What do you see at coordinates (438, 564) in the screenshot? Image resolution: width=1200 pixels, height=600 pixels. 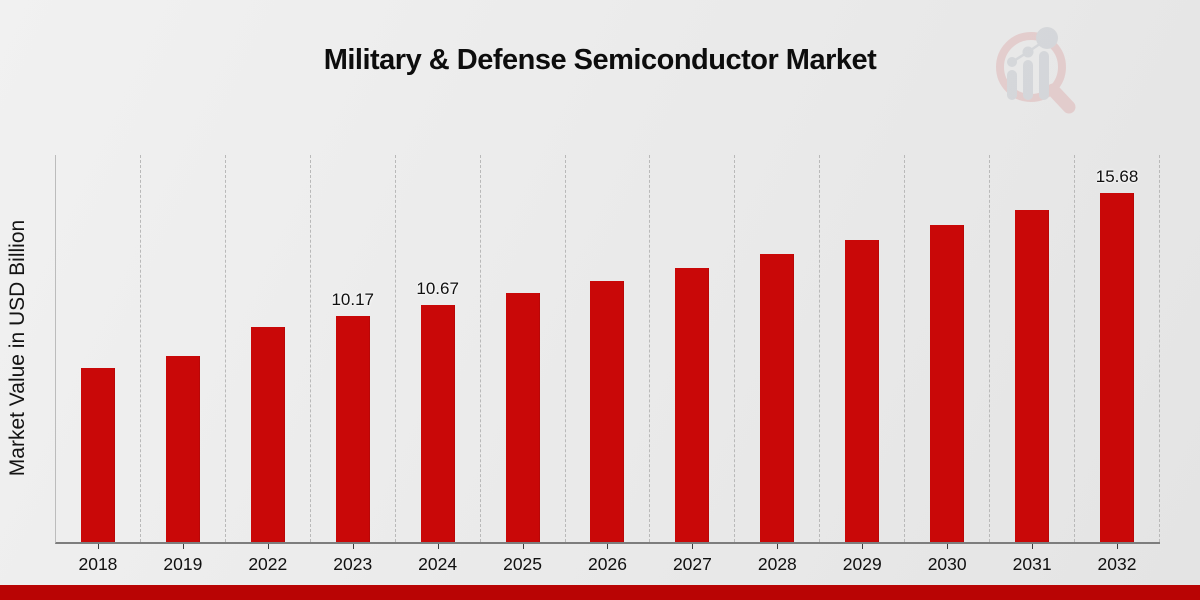 I see `x-axis-label-2024: 2024` at bounding box center [438, 564].